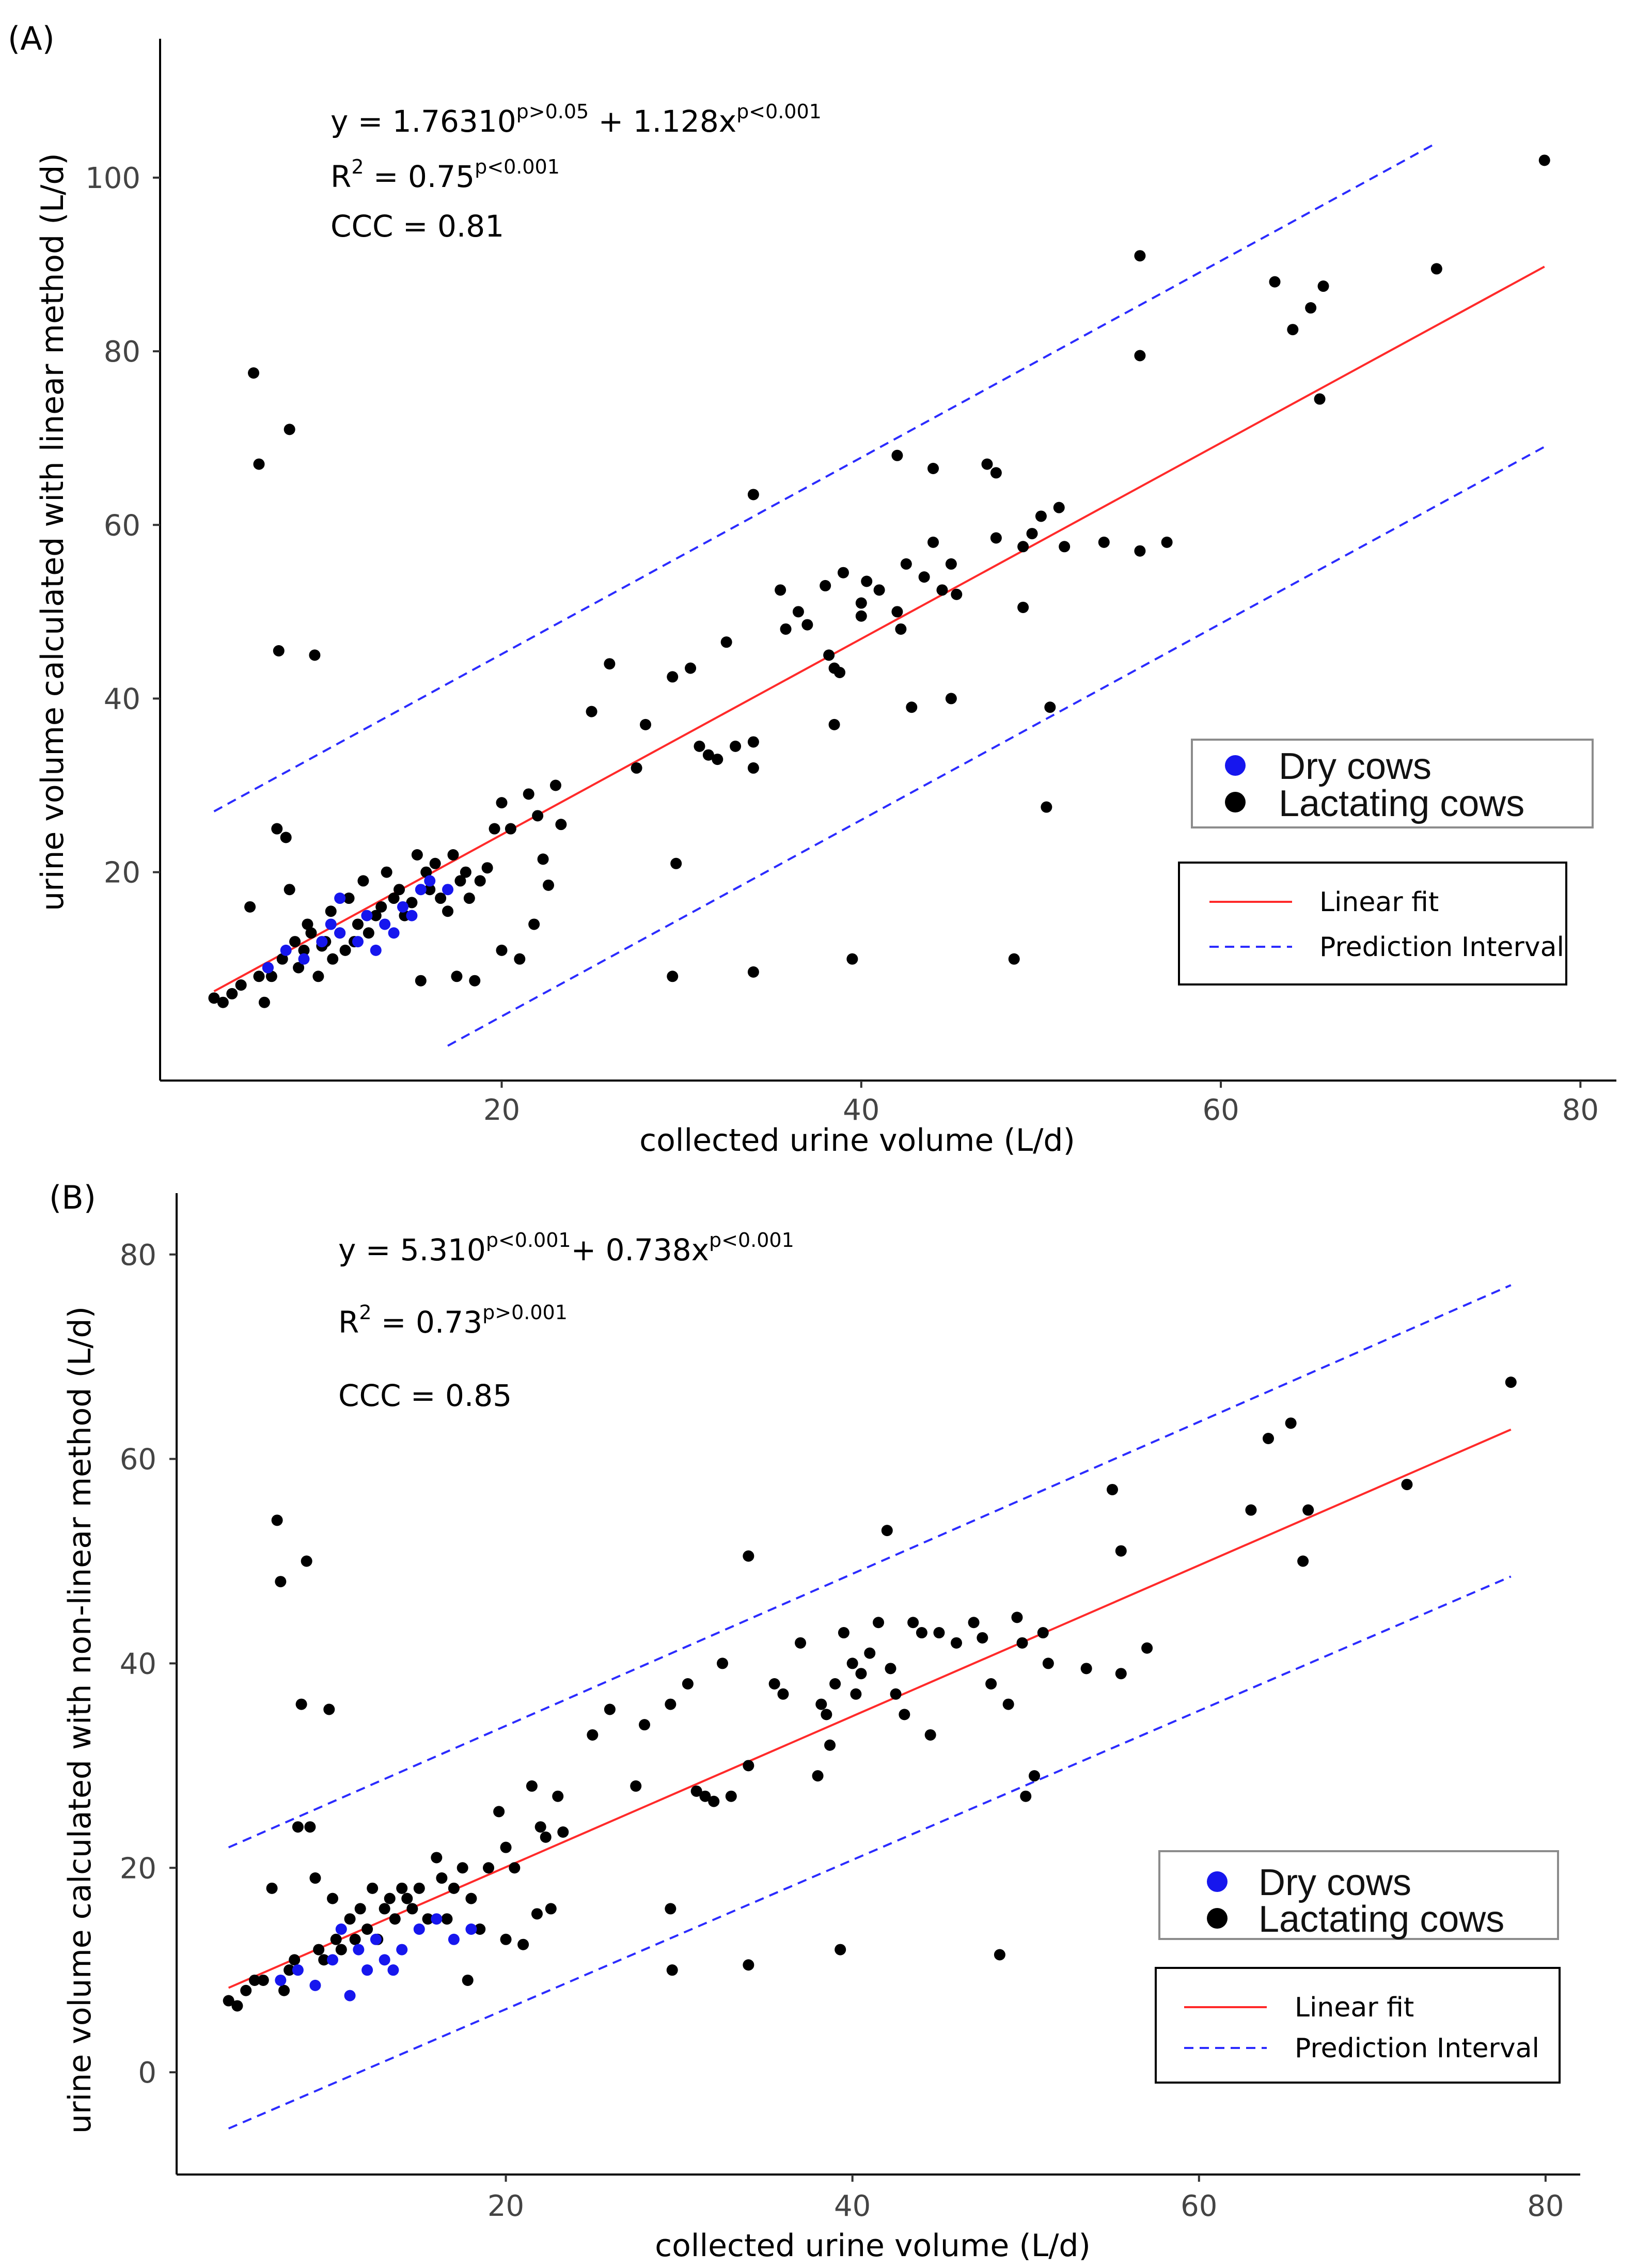 This screenshot has width=1636, height=2268. I want to click on panel-b-legend-lactating-marker, so click(1217, 1919).